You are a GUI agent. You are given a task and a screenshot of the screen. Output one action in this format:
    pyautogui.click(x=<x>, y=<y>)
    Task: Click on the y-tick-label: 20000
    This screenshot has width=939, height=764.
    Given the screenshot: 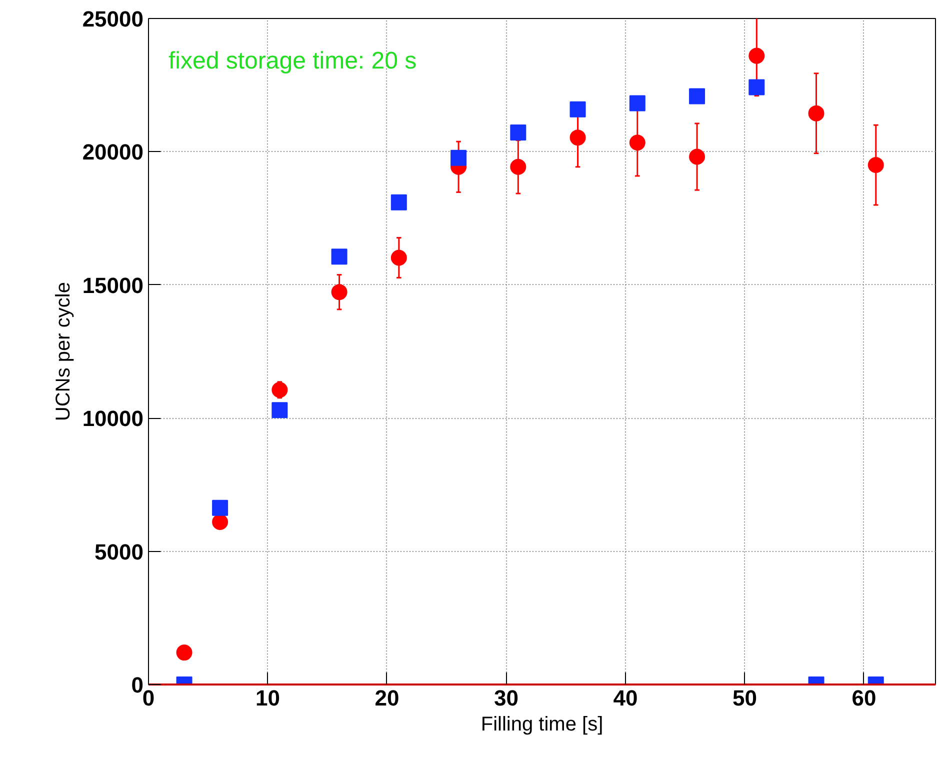 What is the action you would take?
    pyautogui.click(x=113, y=152)
    